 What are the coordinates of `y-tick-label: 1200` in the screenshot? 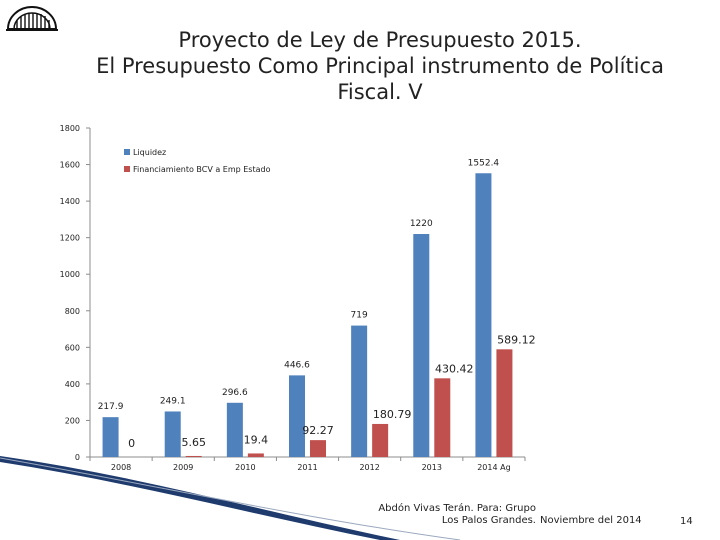 It's located at (70, 238).